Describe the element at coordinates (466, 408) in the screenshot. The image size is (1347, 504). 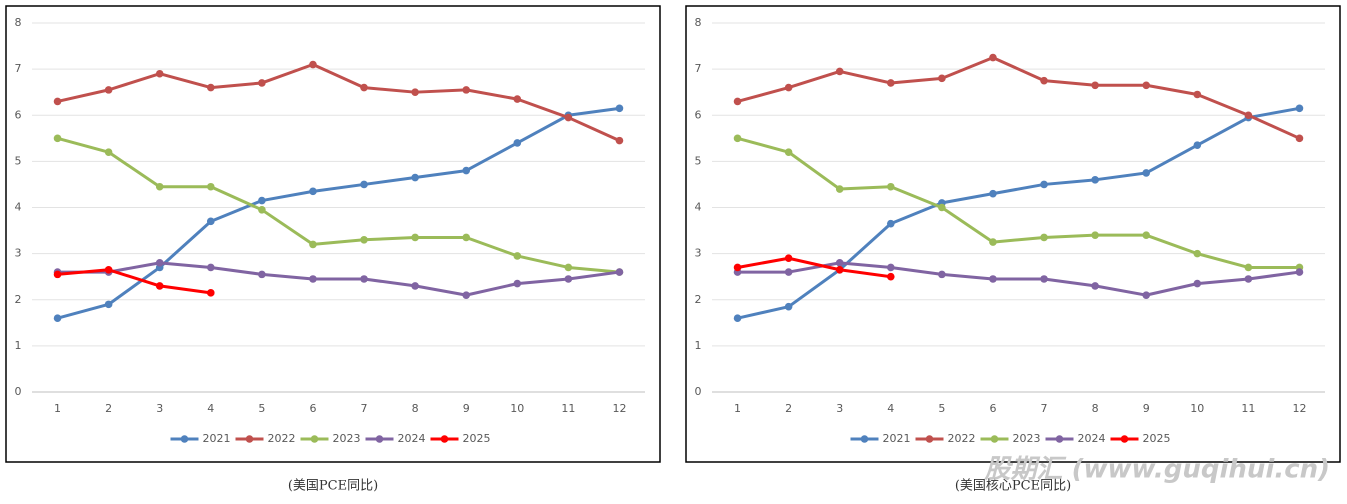
I see `x-tick-label: 9` at that location.